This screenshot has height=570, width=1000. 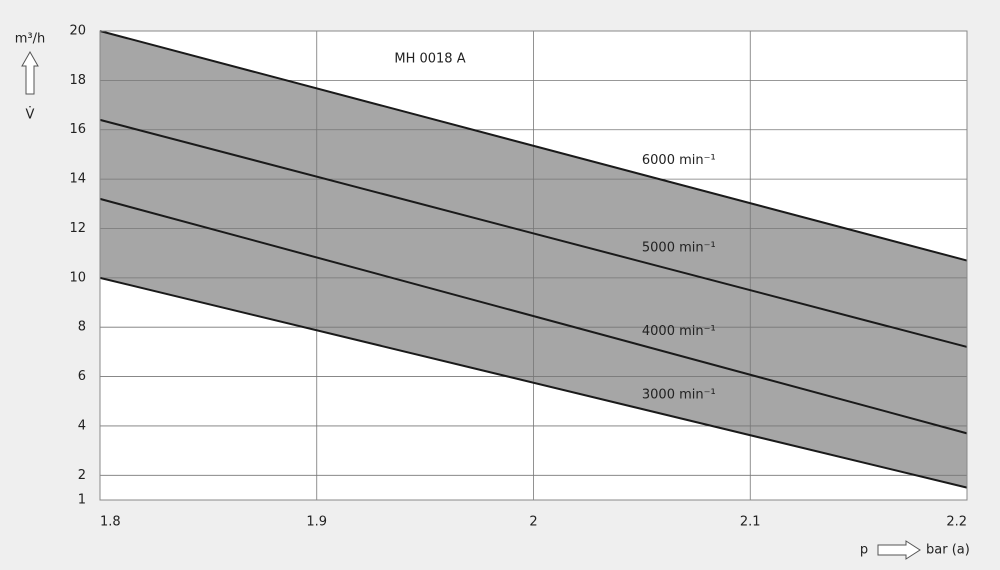 What do you see at coordinates (77, 80) in the screenshot?
I see `y-tick-label: 18` at bounding box center [77, 80].